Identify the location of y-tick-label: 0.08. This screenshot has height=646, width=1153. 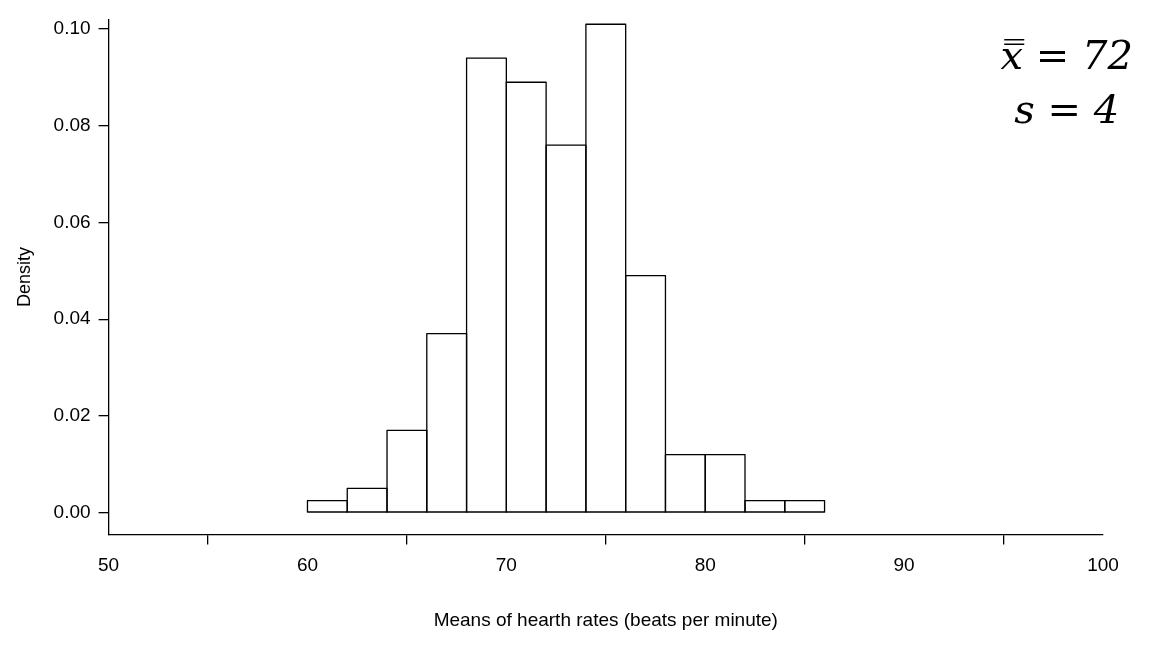
(72, 125).